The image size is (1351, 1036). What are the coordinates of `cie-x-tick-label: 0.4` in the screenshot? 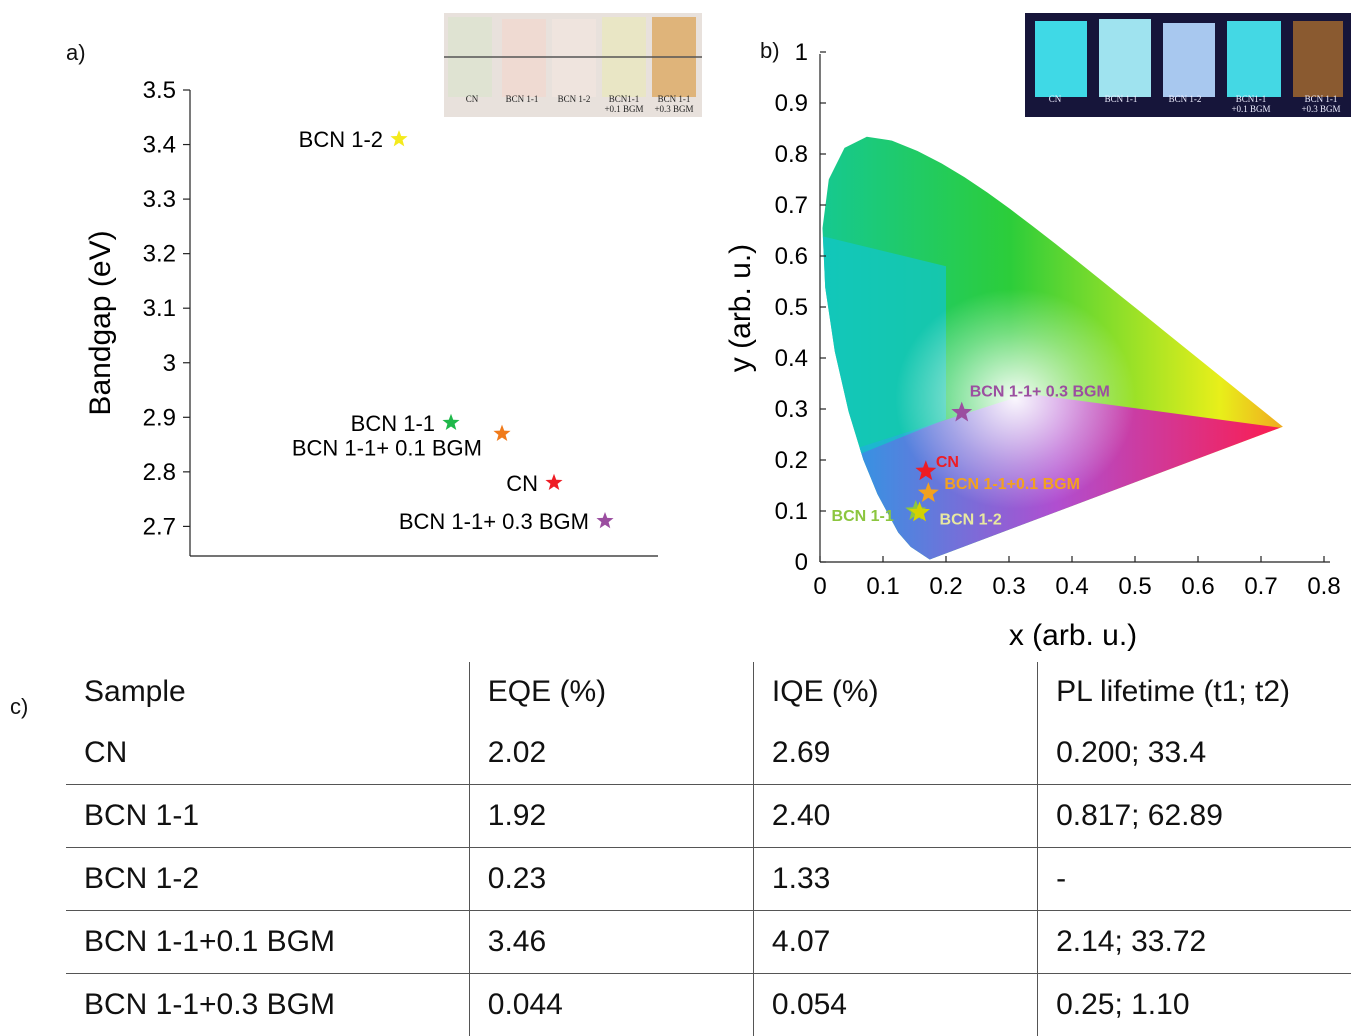 It's located at (1071, 586).